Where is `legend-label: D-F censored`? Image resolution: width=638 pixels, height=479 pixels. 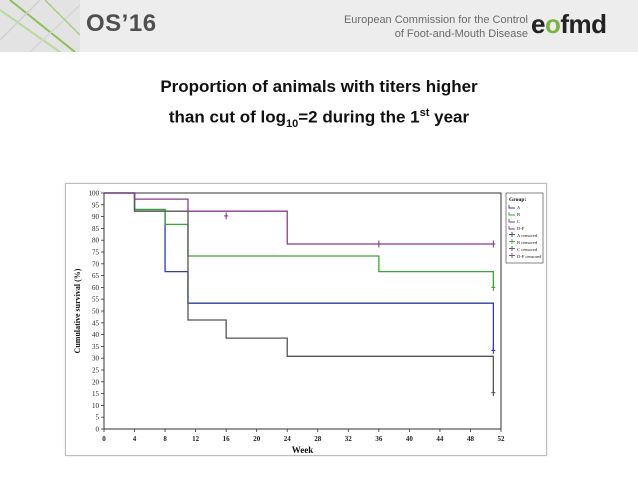
legend-label: D-F censored is located at coordinates (529, 256).